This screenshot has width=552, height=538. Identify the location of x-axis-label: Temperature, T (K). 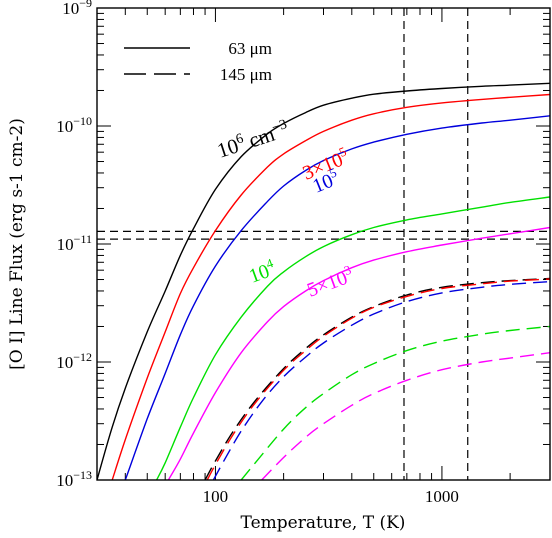
(323, 523).